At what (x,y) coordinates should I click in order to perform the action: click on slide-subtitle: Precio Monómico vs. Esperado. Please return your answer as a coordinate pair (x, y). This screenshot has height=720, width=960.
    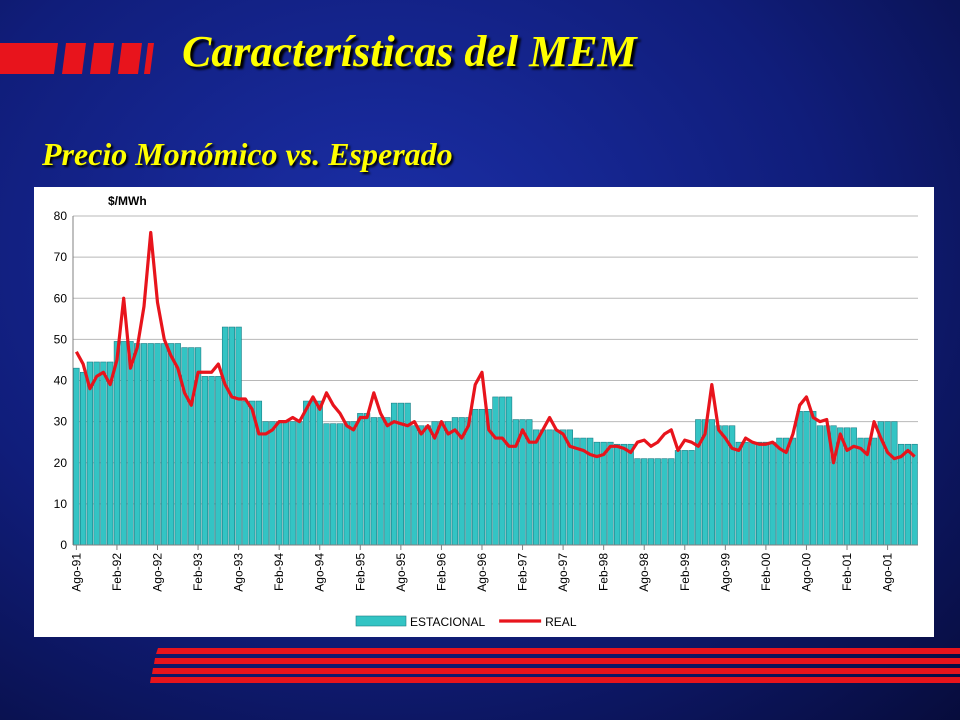
    Looking at the image, I should click on (247, 154).